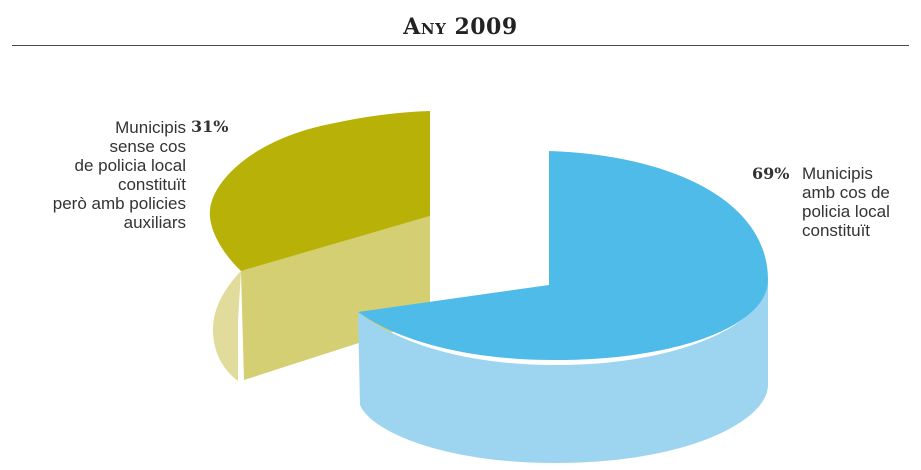  I want to click on slice-olive-top, so click(319, 191).